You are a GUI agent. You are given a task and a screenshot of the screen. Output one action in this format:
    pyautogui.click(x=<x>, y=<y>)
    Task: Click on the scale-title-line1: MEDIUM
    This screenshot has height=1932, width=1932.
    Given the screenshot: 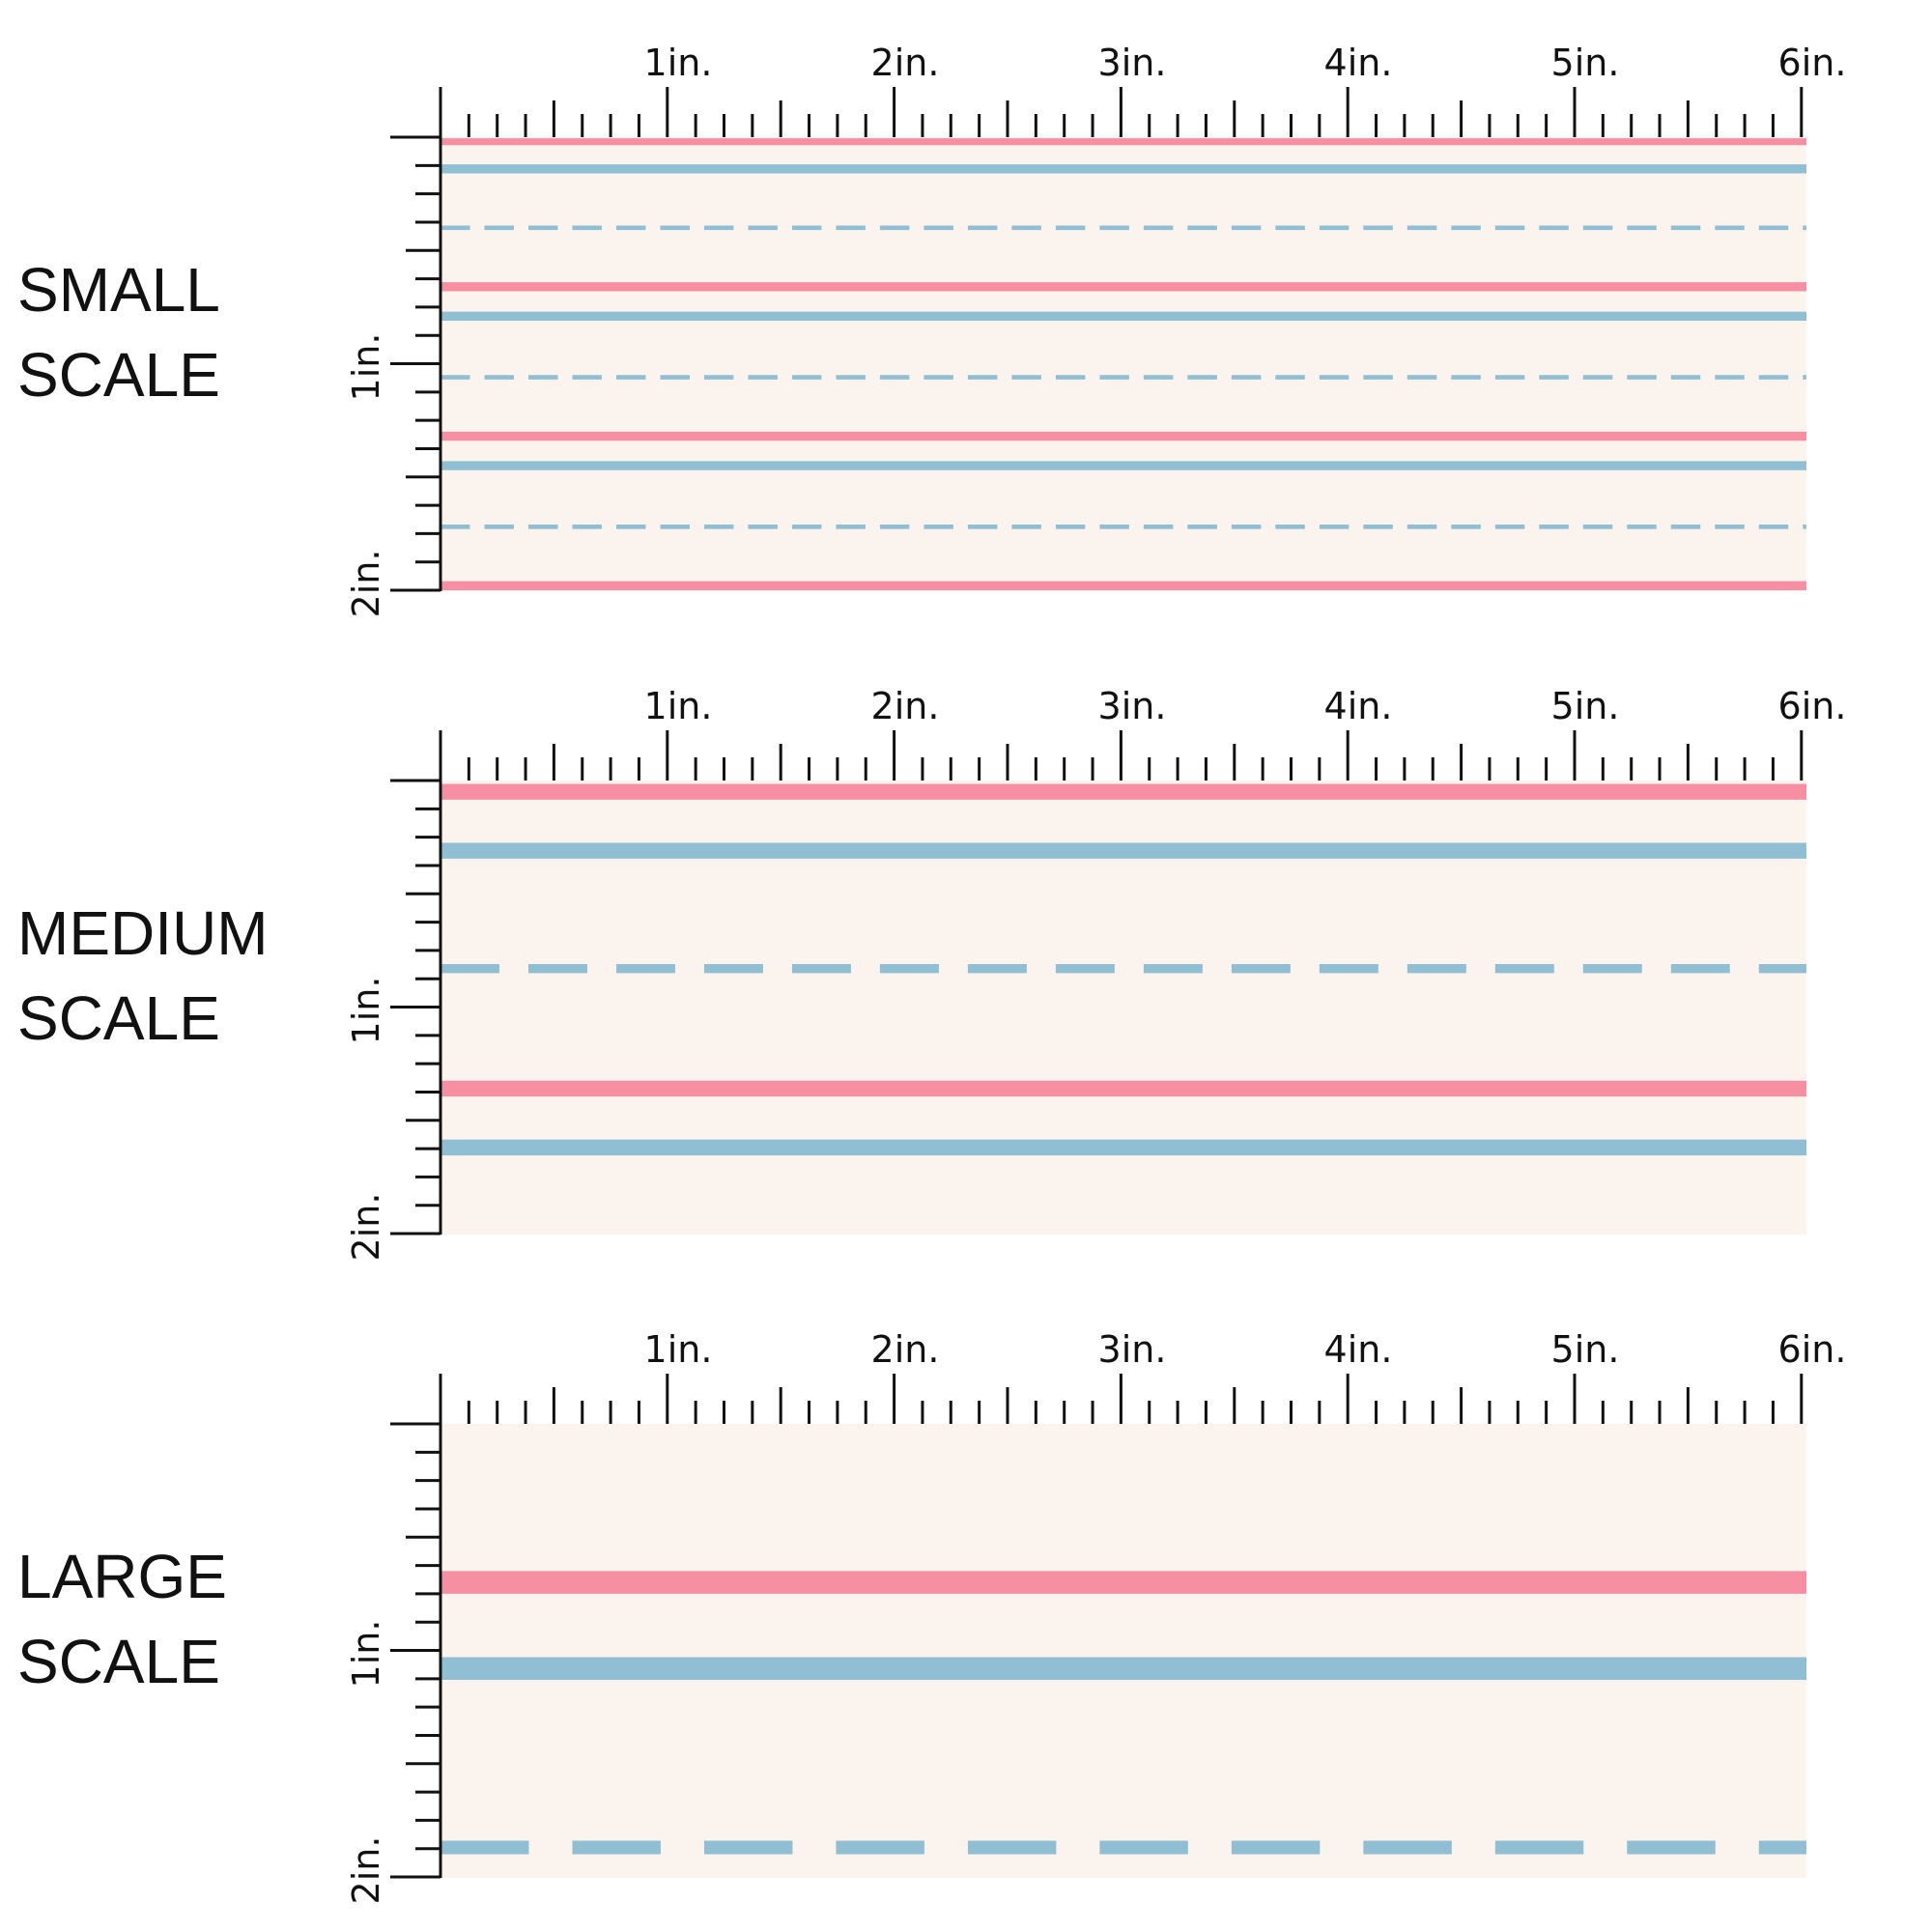 What is the action you would take?
    pyautogui.click(x=143, y=933)
    